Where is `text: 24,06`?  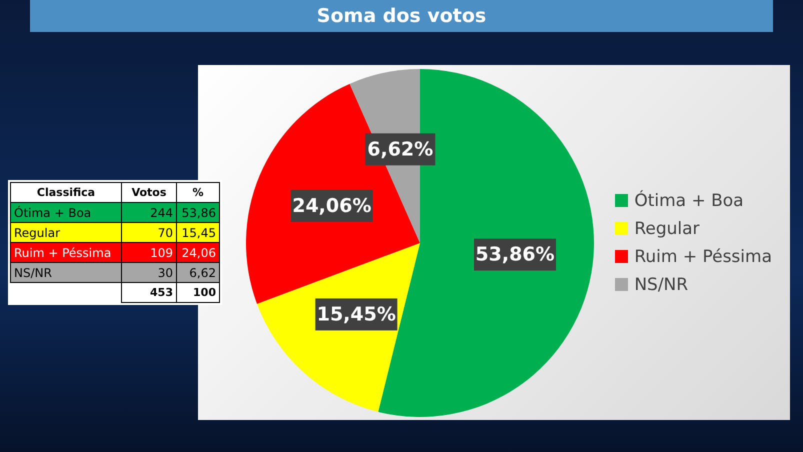 text: 24,06 is located at coordinates (198, 252).